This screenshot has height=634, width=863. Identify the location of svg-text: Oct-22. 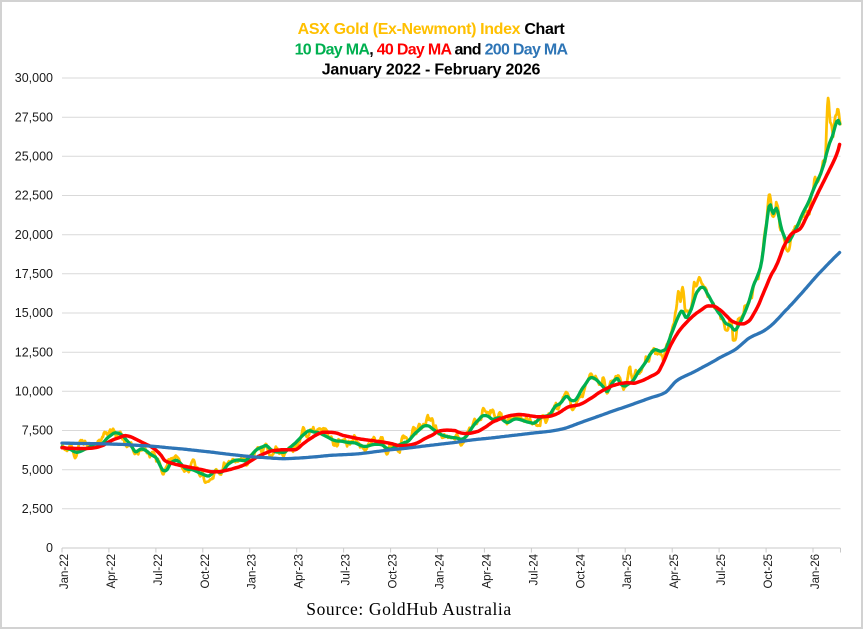
(206, 571).